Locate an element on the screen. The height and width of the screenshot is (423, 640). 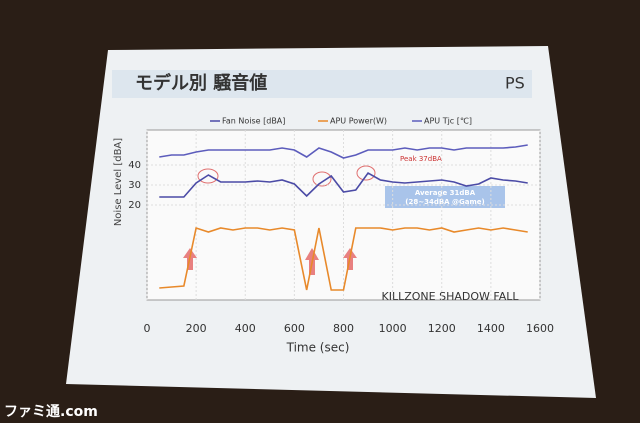
annotation-box is located at coordinates (445, 197).